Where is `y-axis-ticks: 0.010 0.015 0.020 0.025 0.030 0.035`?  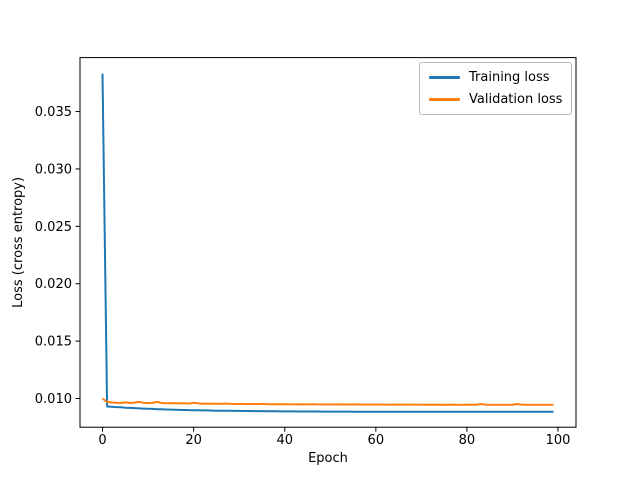
y-axis-ticks: 0.010 0.015 0.020 0.025 0.030 0.035 is located at coordinates (57, 256).